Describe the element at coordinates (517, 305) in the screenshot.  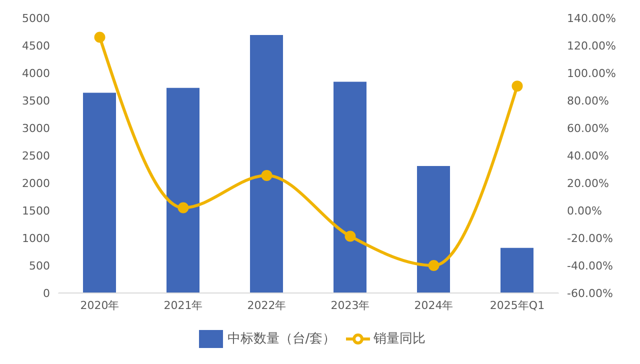
I see `x-tick-label: 2025年Q1` at that location.